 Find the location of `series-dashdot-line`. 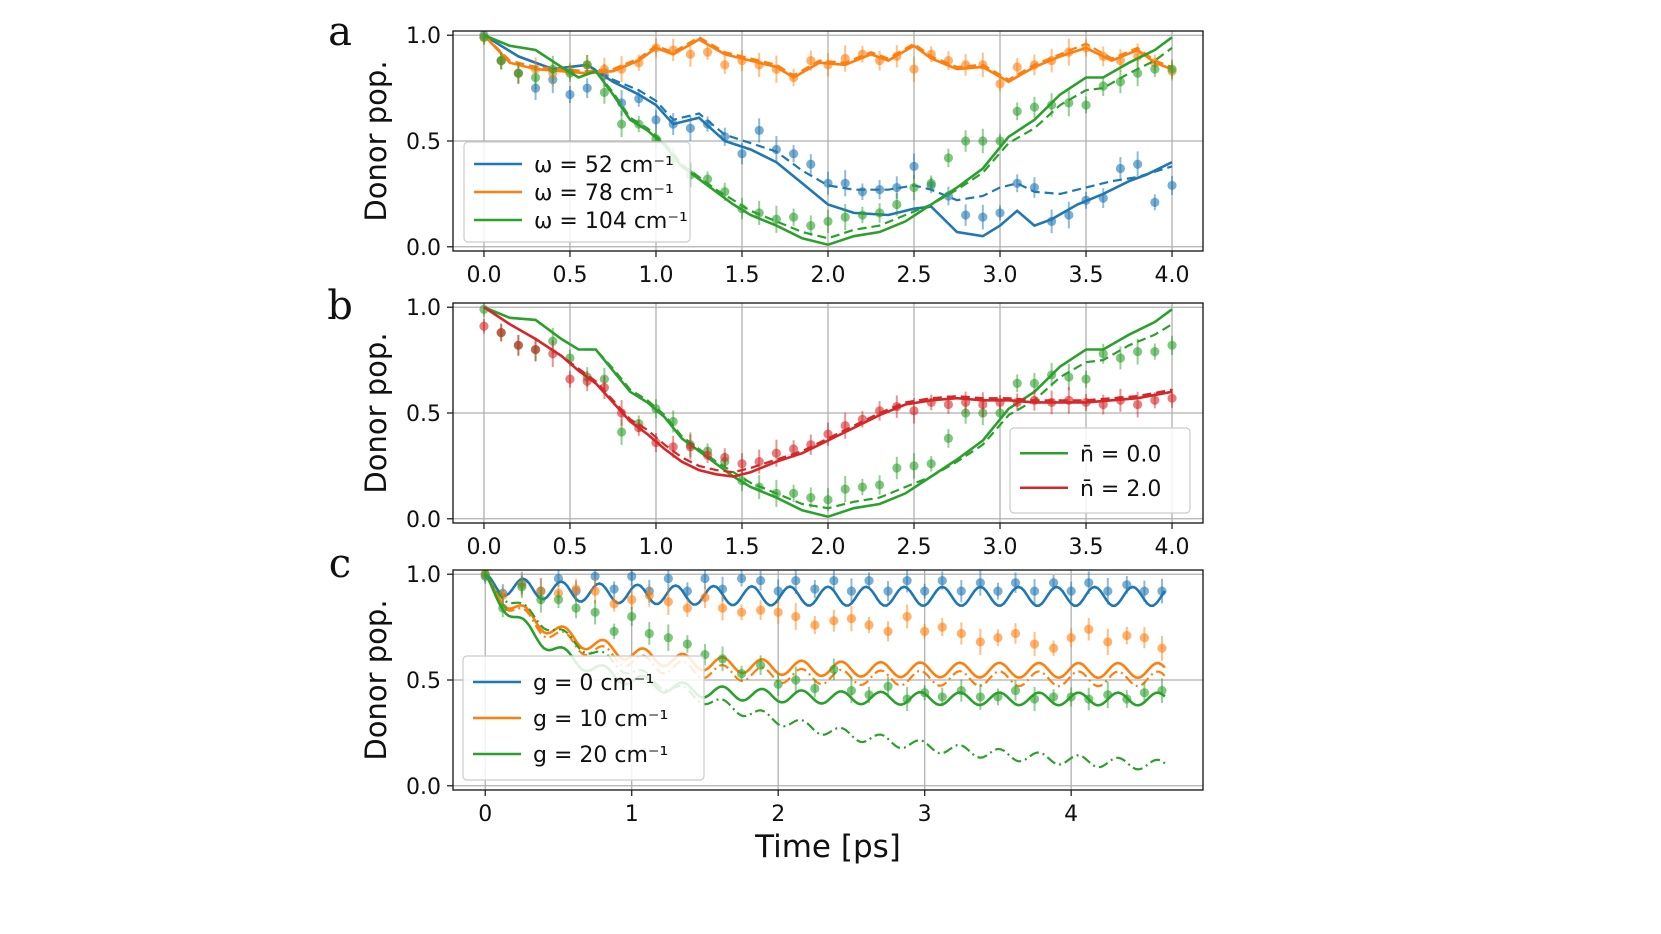

series-dashdot-line is located at coordinates (825, 672).